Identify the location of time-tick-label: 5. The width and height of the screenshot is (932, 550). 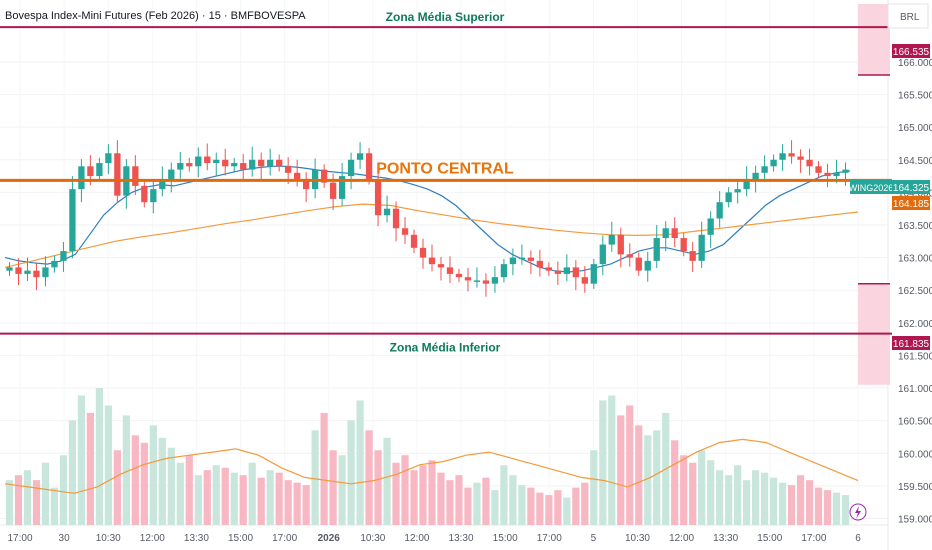
(594, 538).